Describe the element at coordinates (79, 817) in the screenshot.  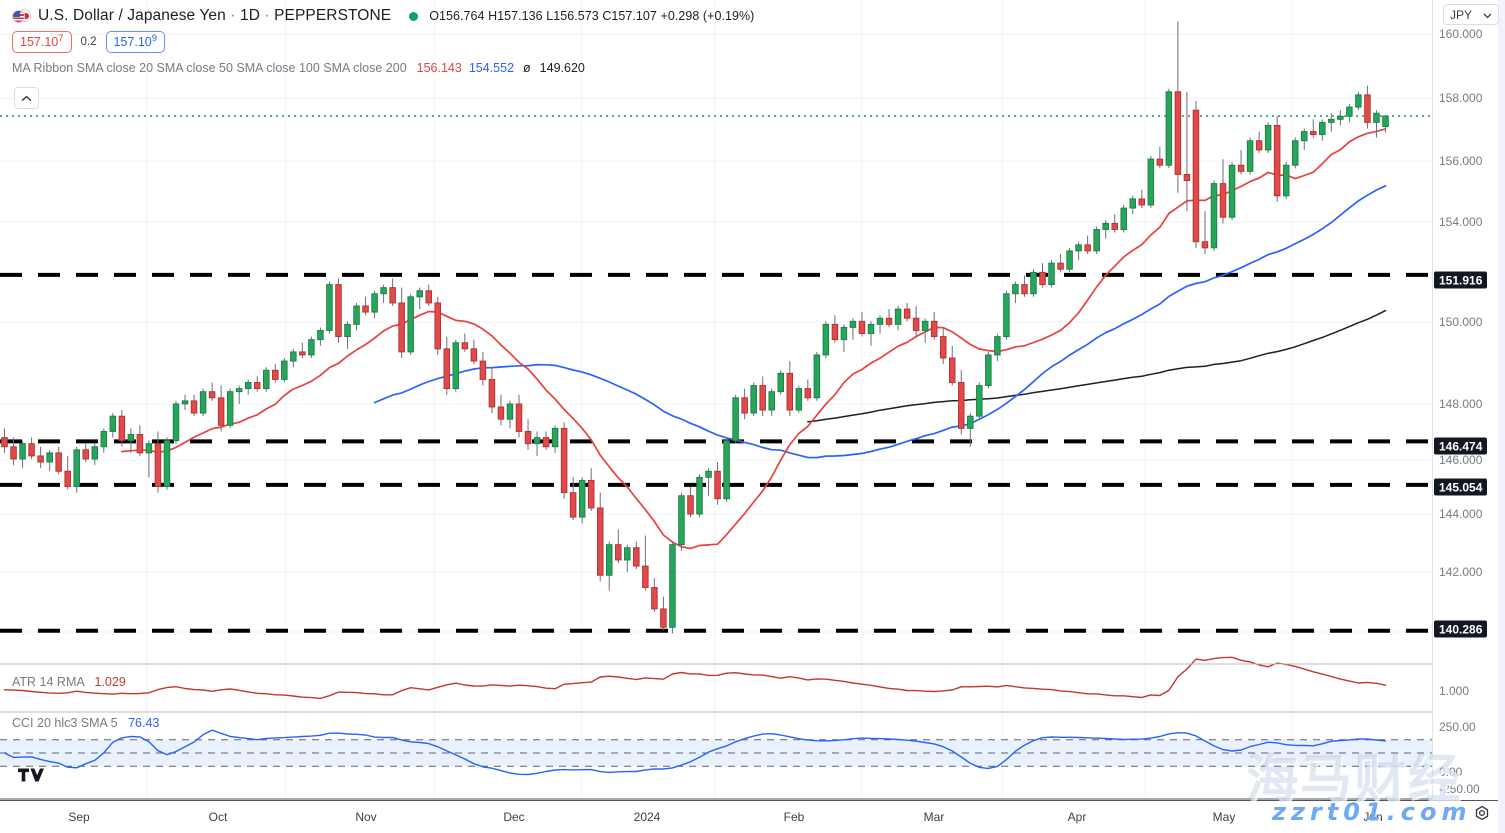
I see `time-axis-tick: Sep` at that location.